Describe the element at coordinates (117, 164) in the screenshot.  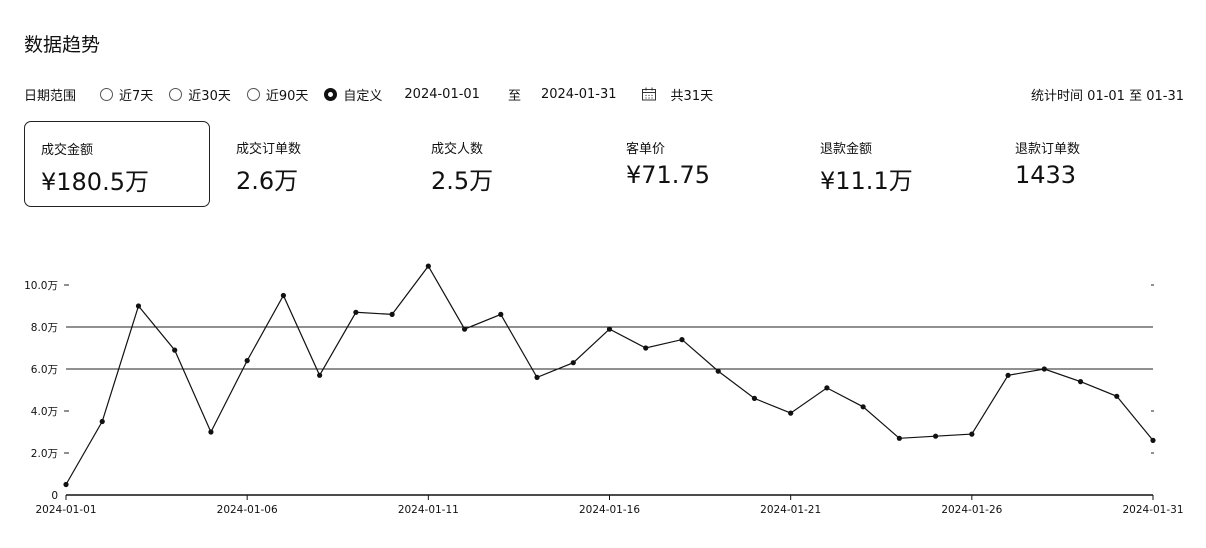
I see `metric-card-gmv: 成交金额 ¥180.5万` at that location.